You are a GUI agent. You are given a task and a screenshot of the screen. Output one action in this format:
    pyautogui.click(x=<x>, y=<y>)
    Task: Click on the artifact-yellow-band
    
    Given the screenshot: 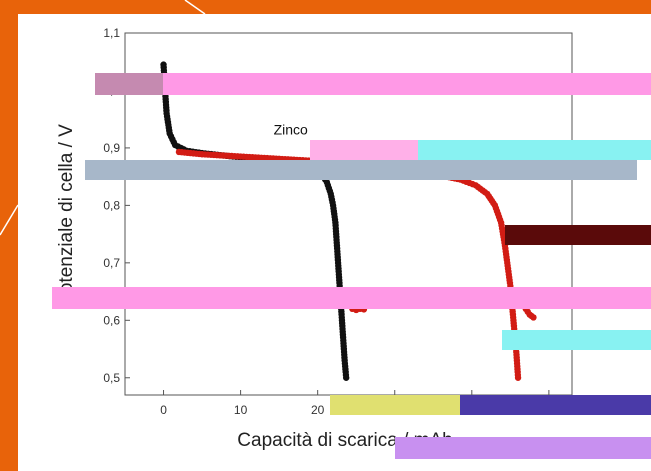 What is the action you would take?
    pyautogui.click(x=395, y=405)
    